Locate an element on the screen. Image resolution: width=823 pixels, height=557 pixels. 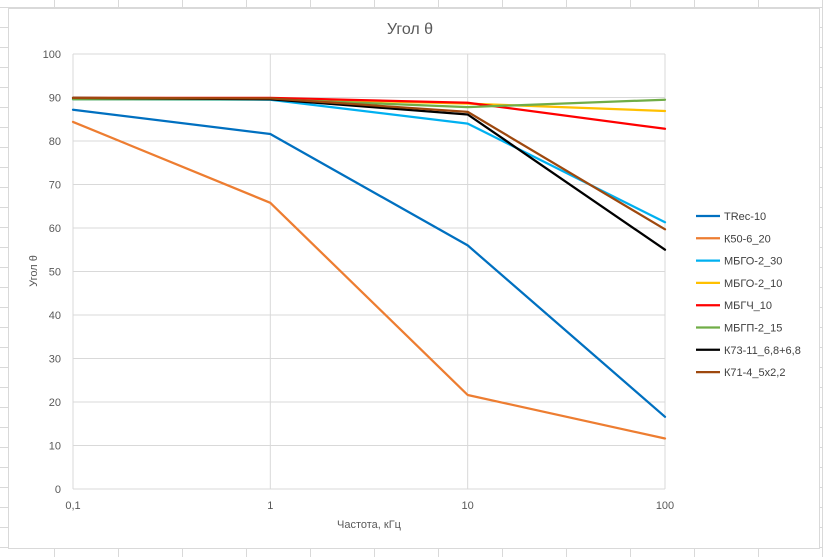
y-tick-label: 20 is located at coordinates (55, 403).